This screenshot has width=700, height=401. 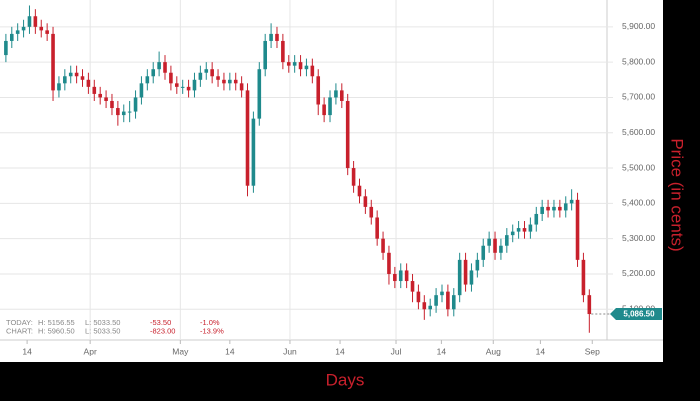 What do you see at coordinates (493, 351) in the screenshot?
I see `x-tick-label: Aug` at bounding box center [493, 351].